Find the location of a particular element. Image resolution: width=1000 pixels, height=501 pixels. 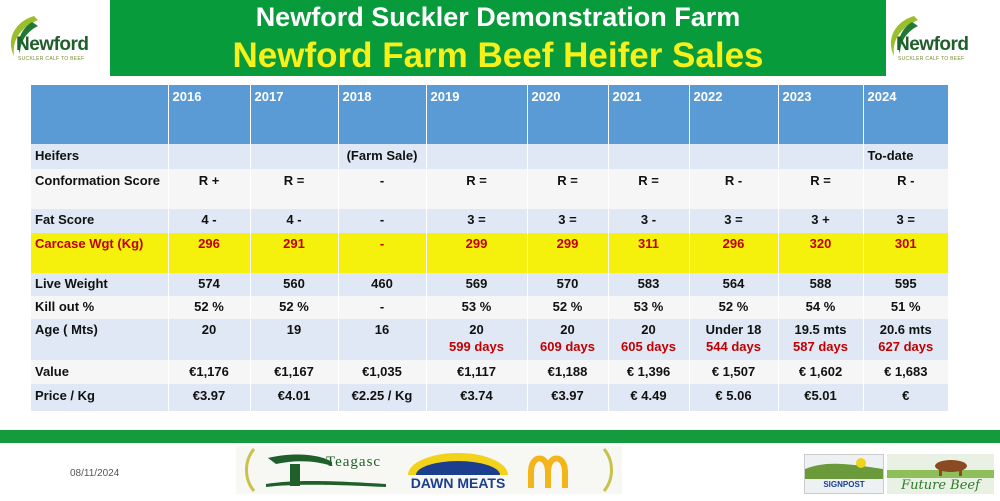

table-cell: 569 is located at coordinates (476, 284).